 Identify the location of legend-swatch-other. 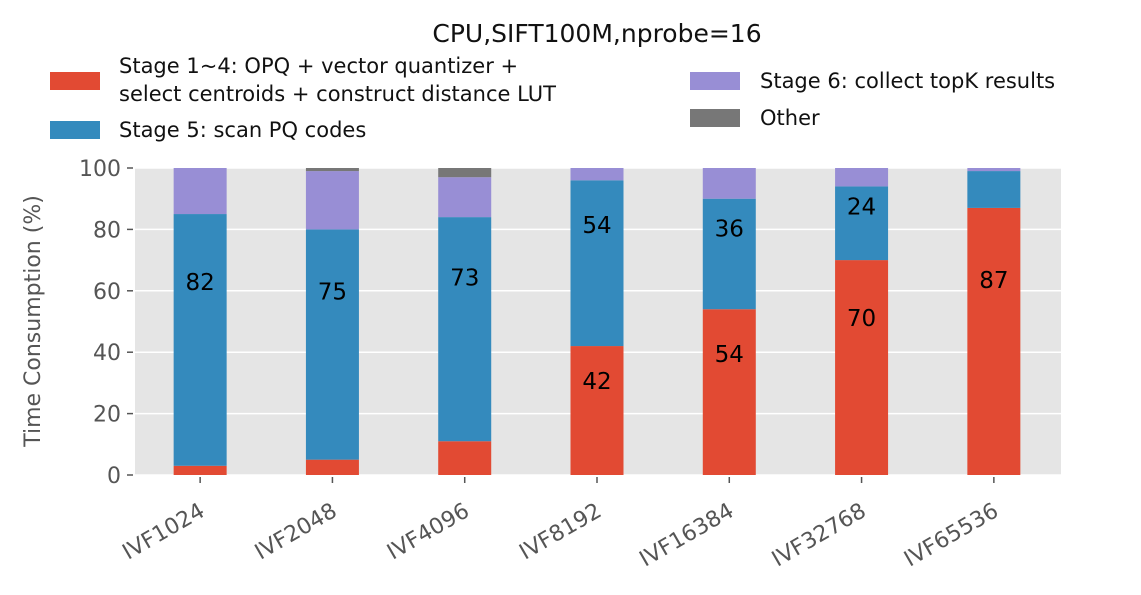
(715, 118).